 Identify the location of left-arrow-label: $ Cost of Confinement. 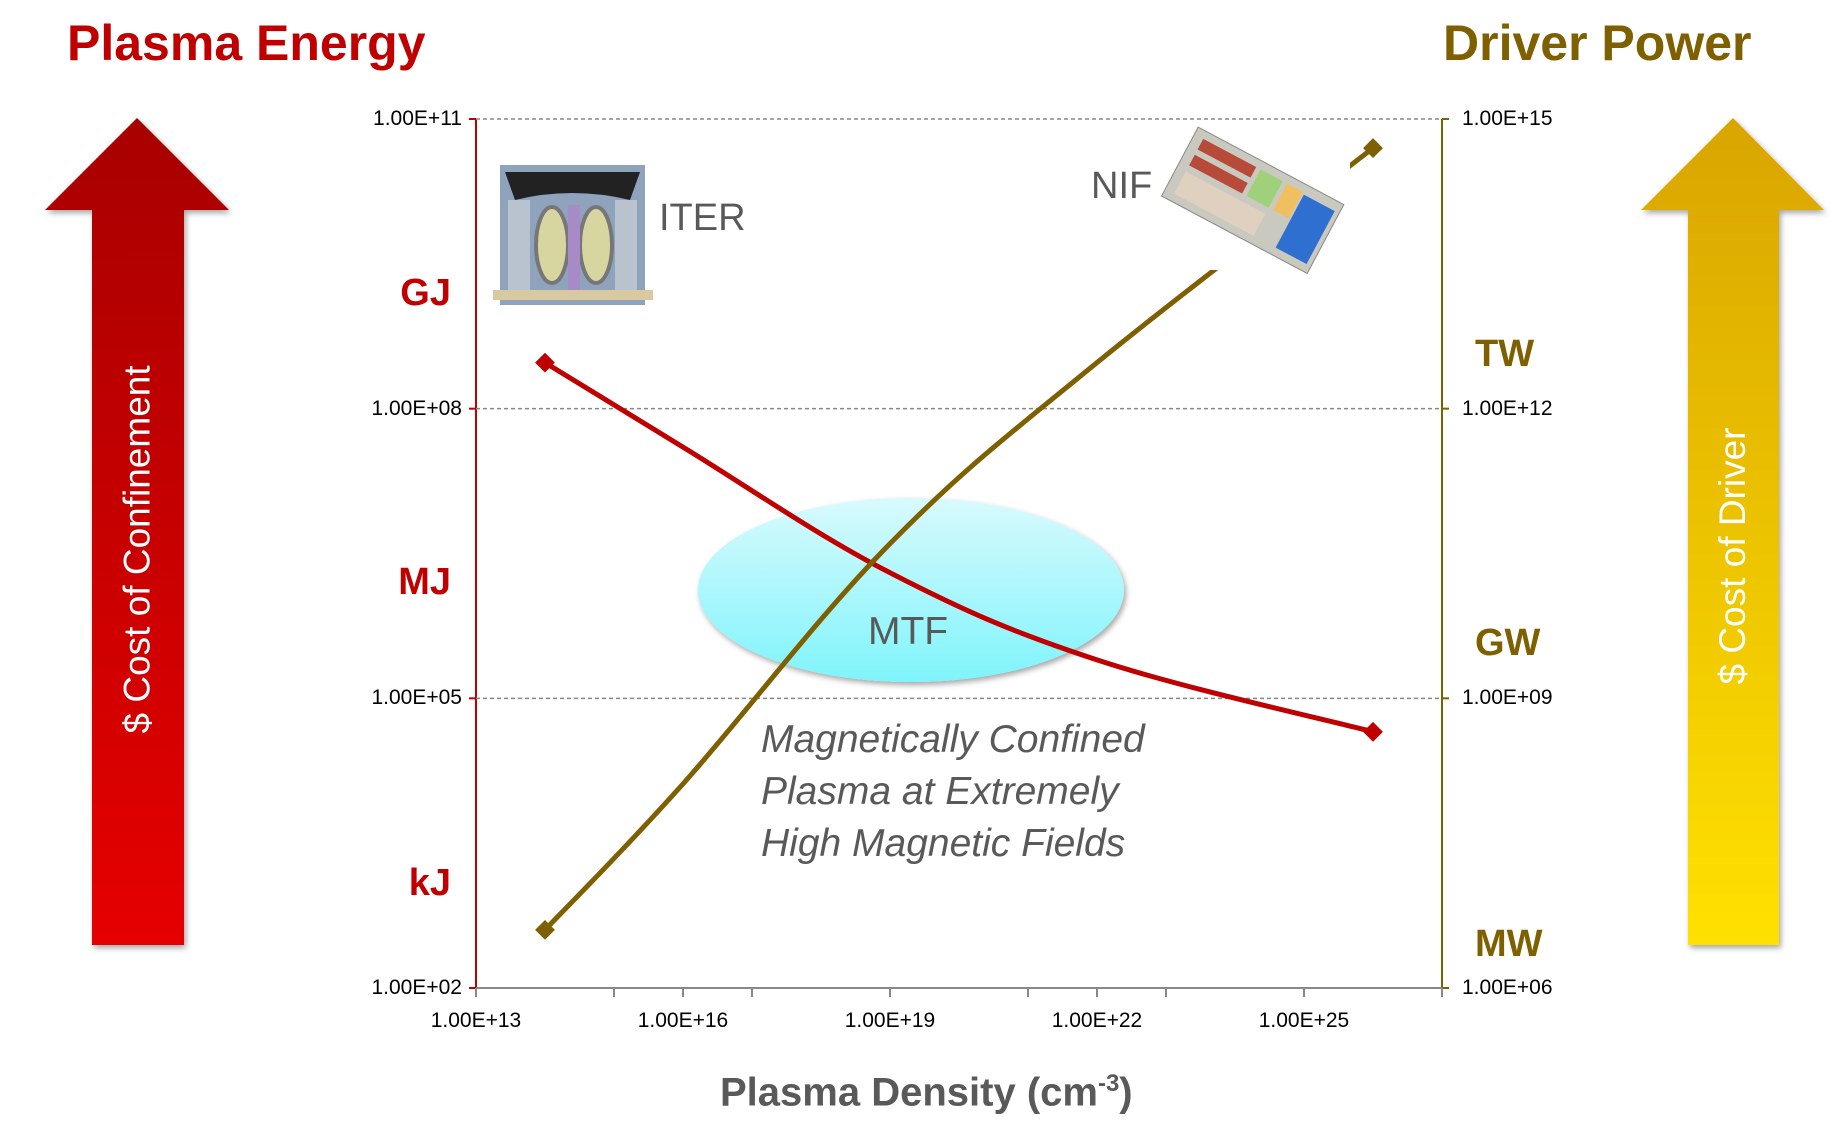
(137, 549).